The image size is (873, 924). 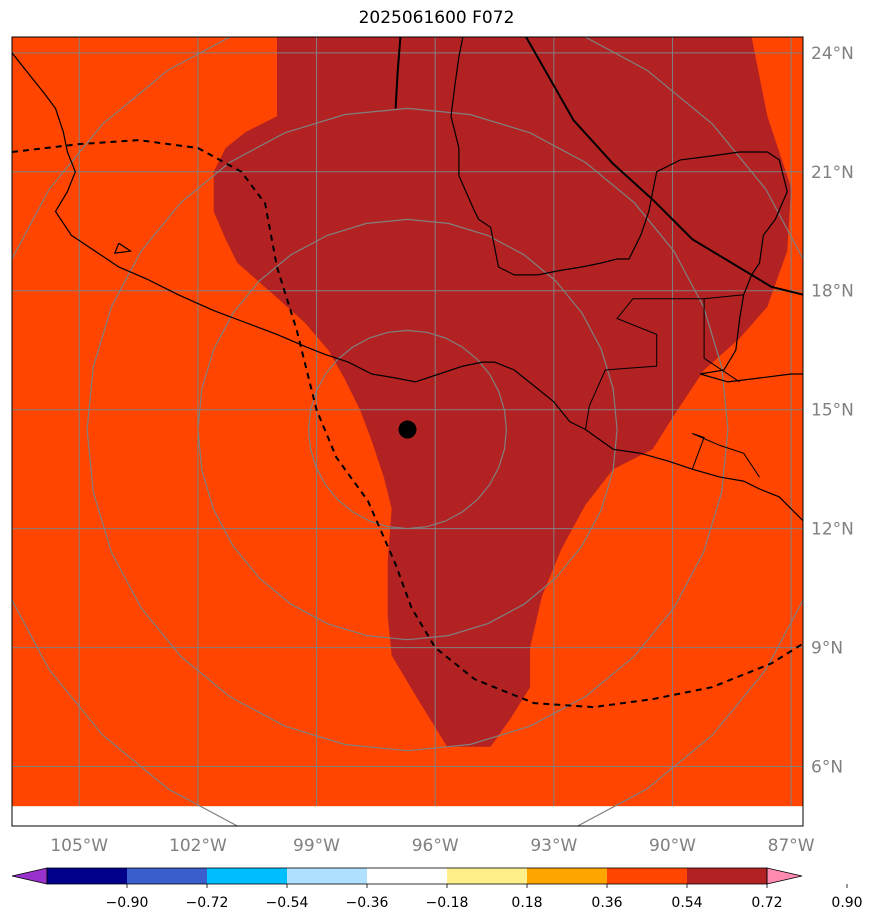 I want to click on range-ring, so click(x=407, y=429).